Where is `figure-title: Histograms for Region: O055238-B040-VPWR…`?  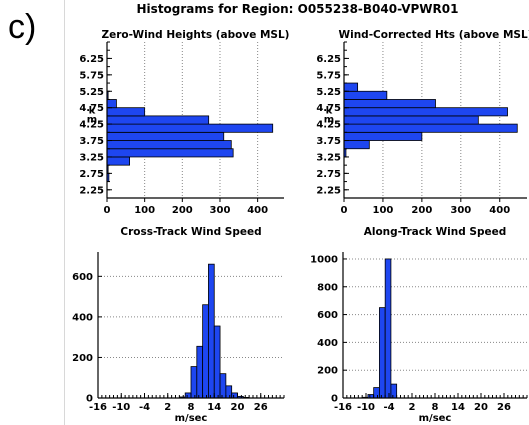 figure-title: Histograms for Region: O055238-B040-VPWR… is located at coordinates (297, 9).